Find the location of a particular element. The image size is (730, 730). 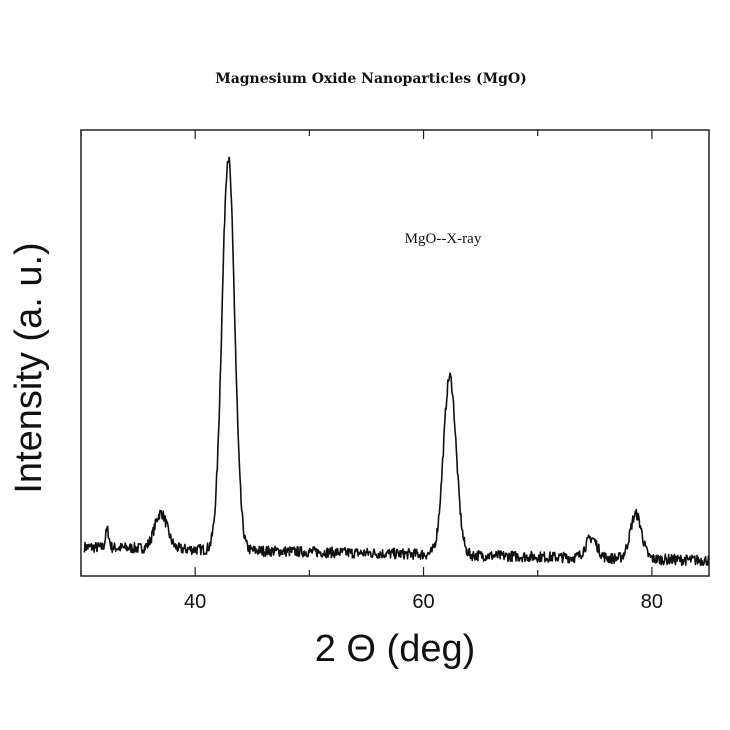

x-tick-label: 40 is located at coordinates (195, 602).